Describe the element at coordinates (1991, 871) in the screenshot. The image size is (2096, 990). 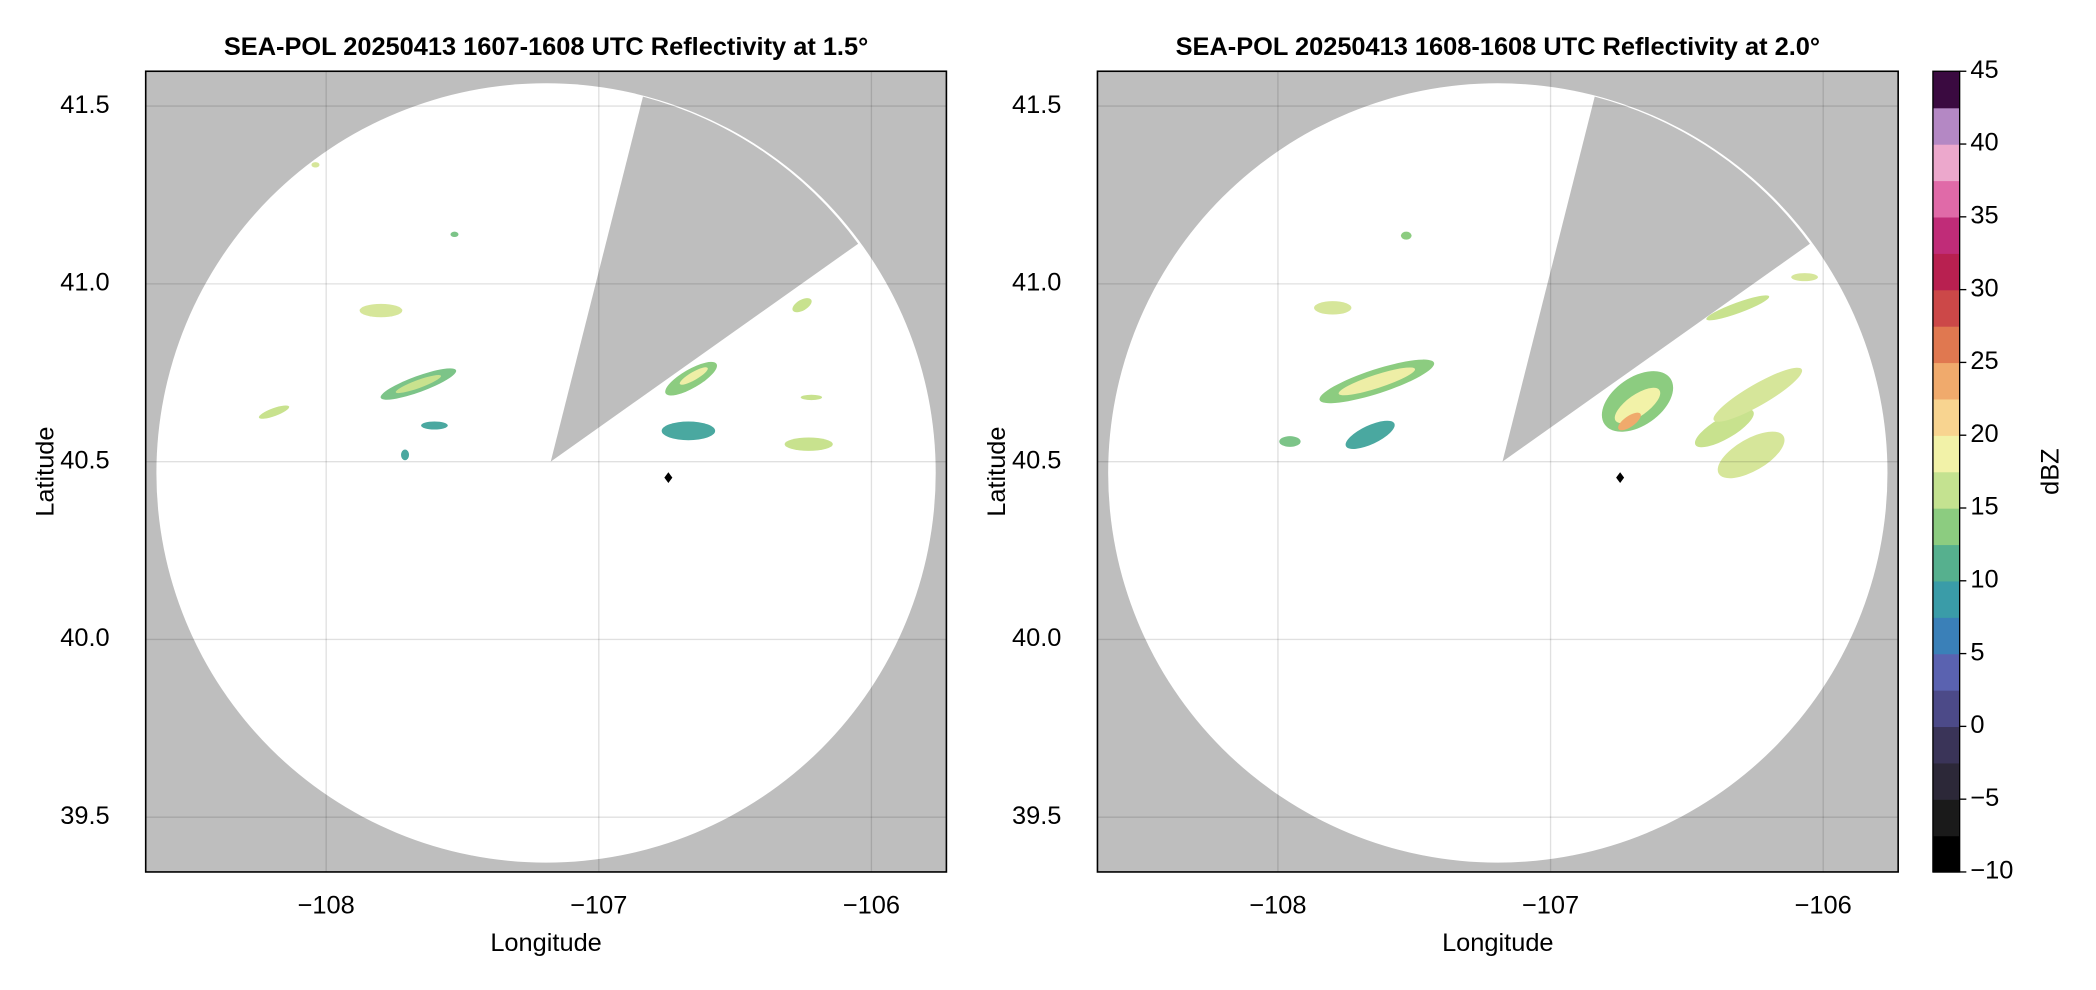
I see `colorbar-tick-label: −10` at that location.